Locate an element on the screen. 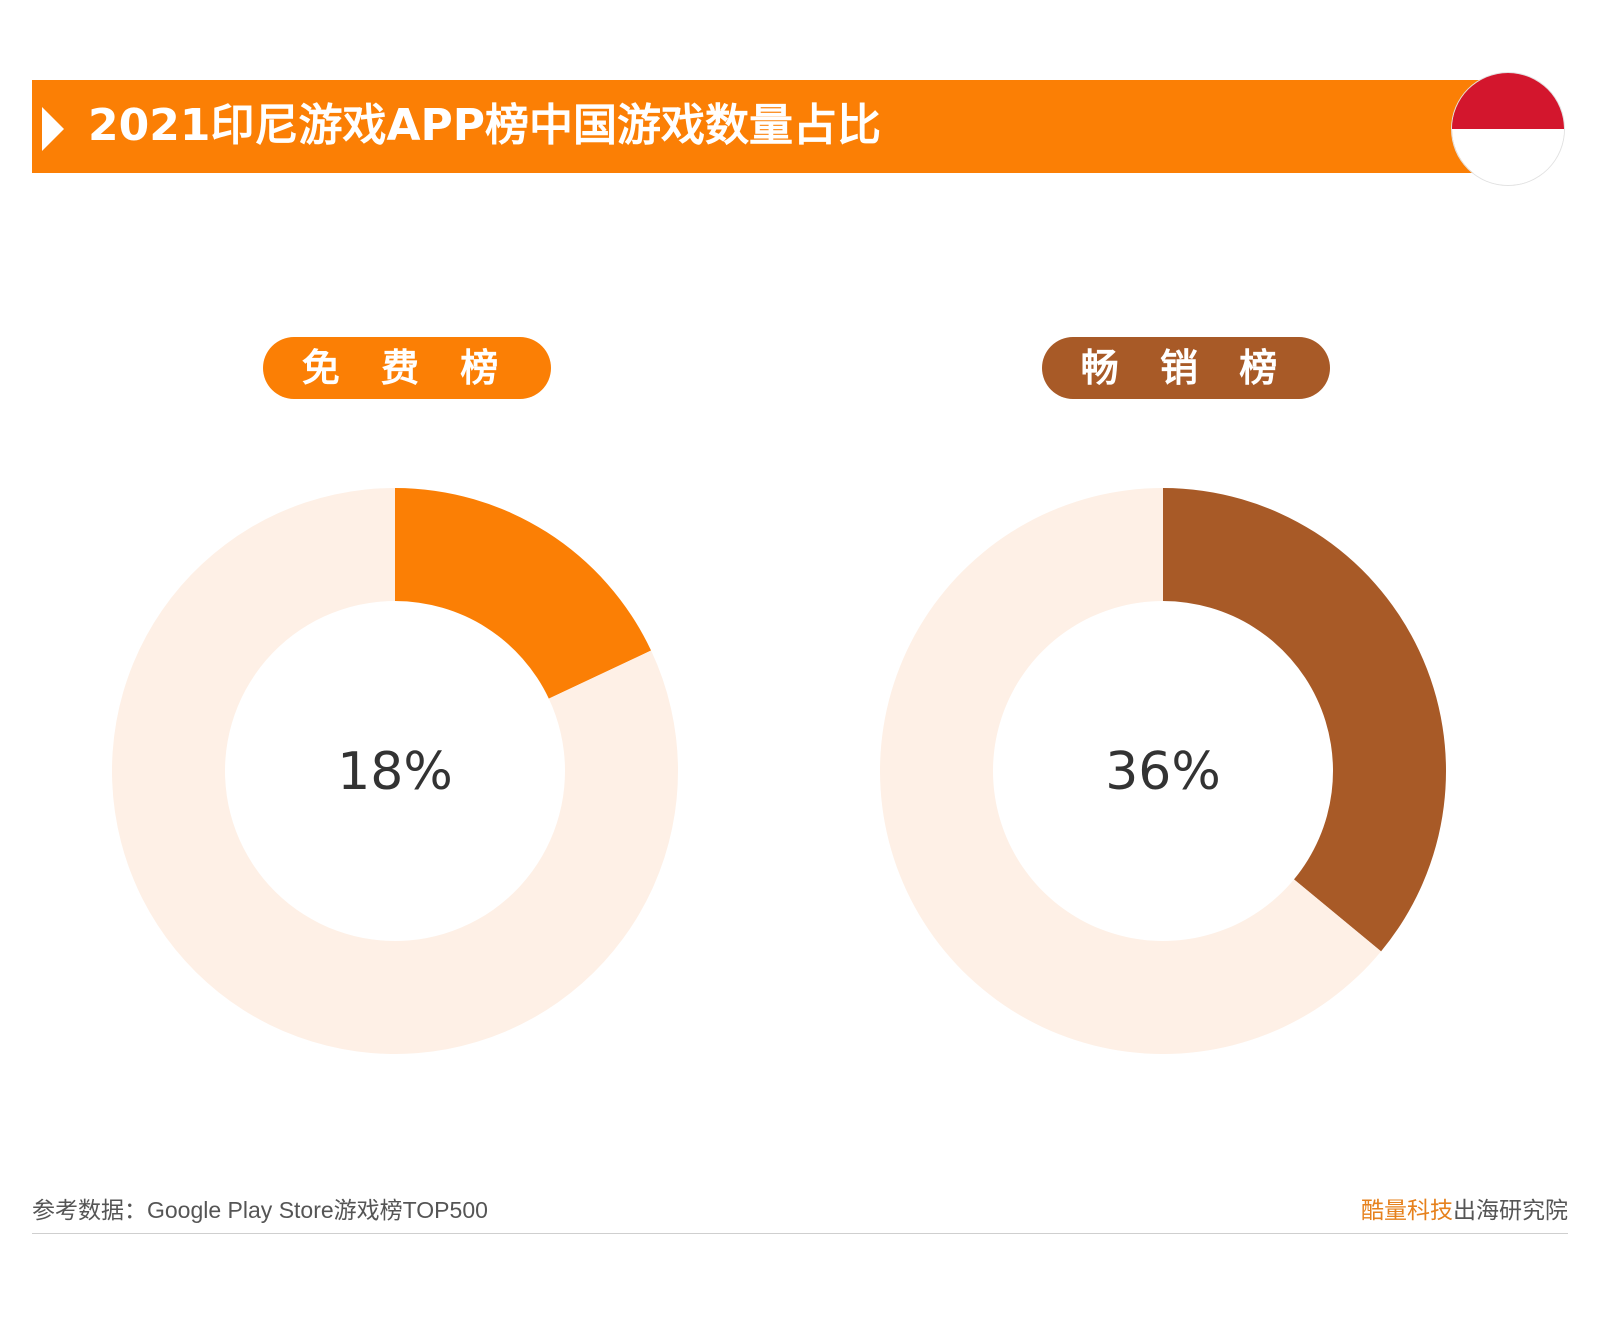 The image size is (1600, 1319). grossing-chart-title: 畅 销 榜 is located at coordinates (1186, 368).